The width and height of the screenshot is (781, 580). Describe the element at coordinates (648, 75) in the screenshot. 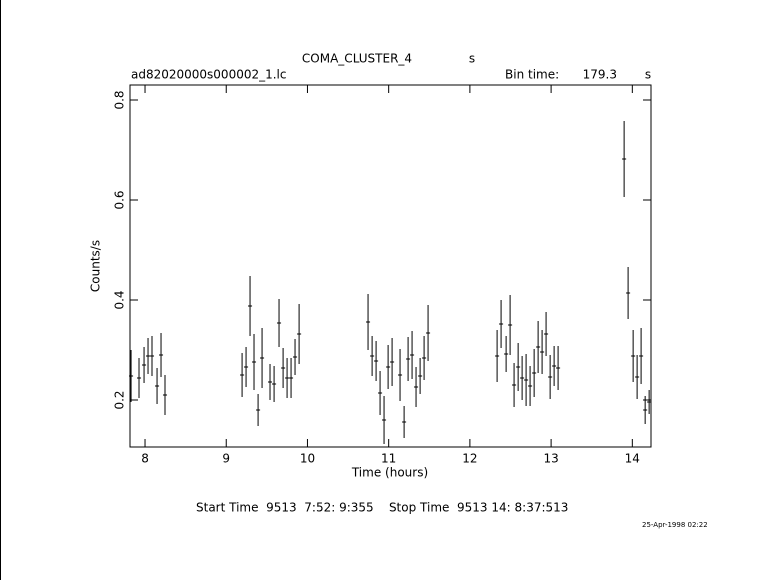

I see `bin-time-unit: s` at that location.